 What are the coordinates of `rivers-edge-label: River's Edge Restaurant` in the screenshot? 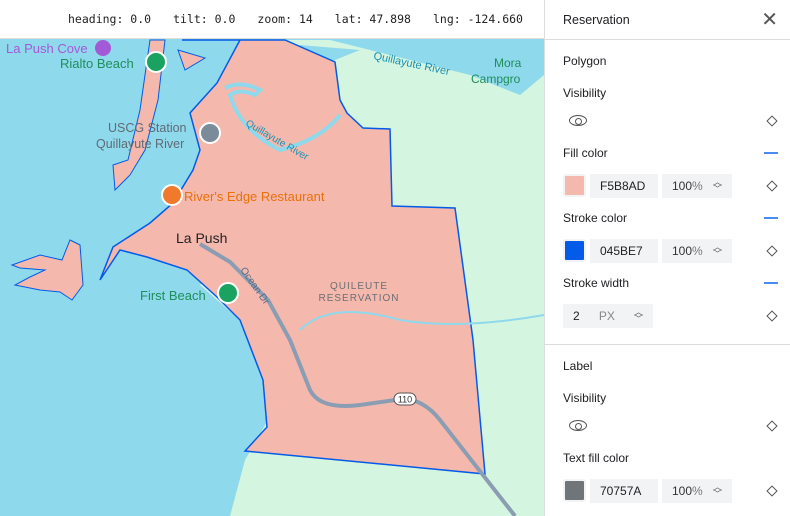 It's located at (254, 196).